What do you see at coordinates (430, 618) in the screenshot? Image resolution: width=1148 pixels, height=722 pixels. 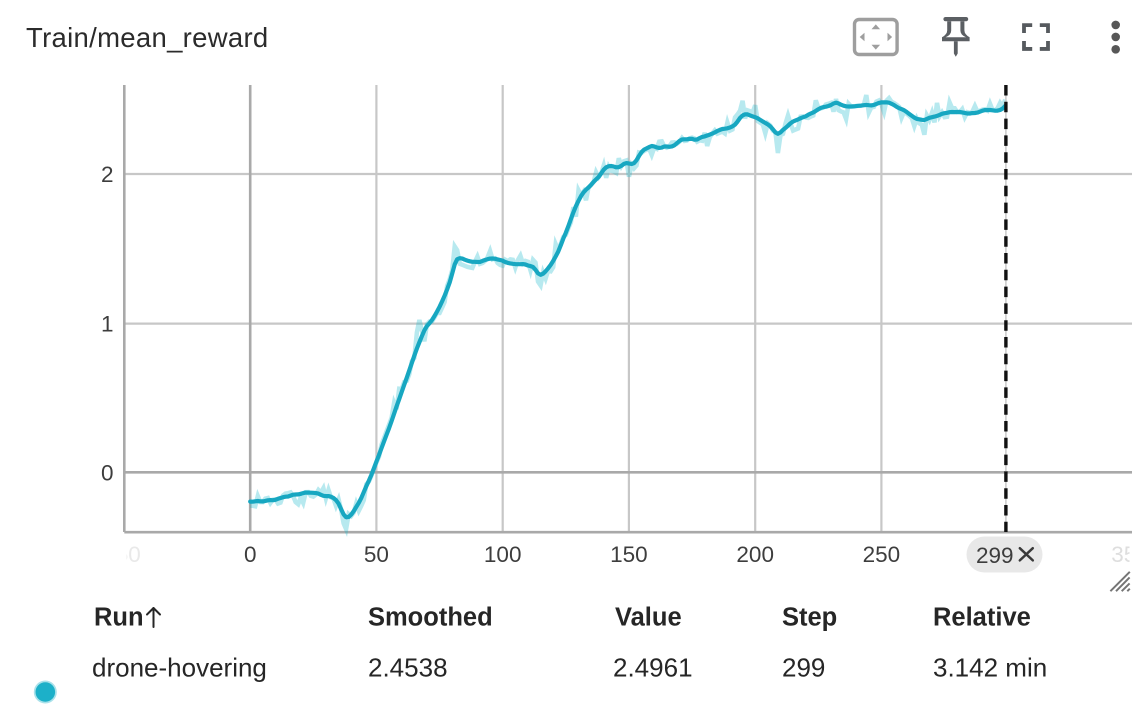 I see `svg-text: Smoothed` at bounding box center [430, 618].